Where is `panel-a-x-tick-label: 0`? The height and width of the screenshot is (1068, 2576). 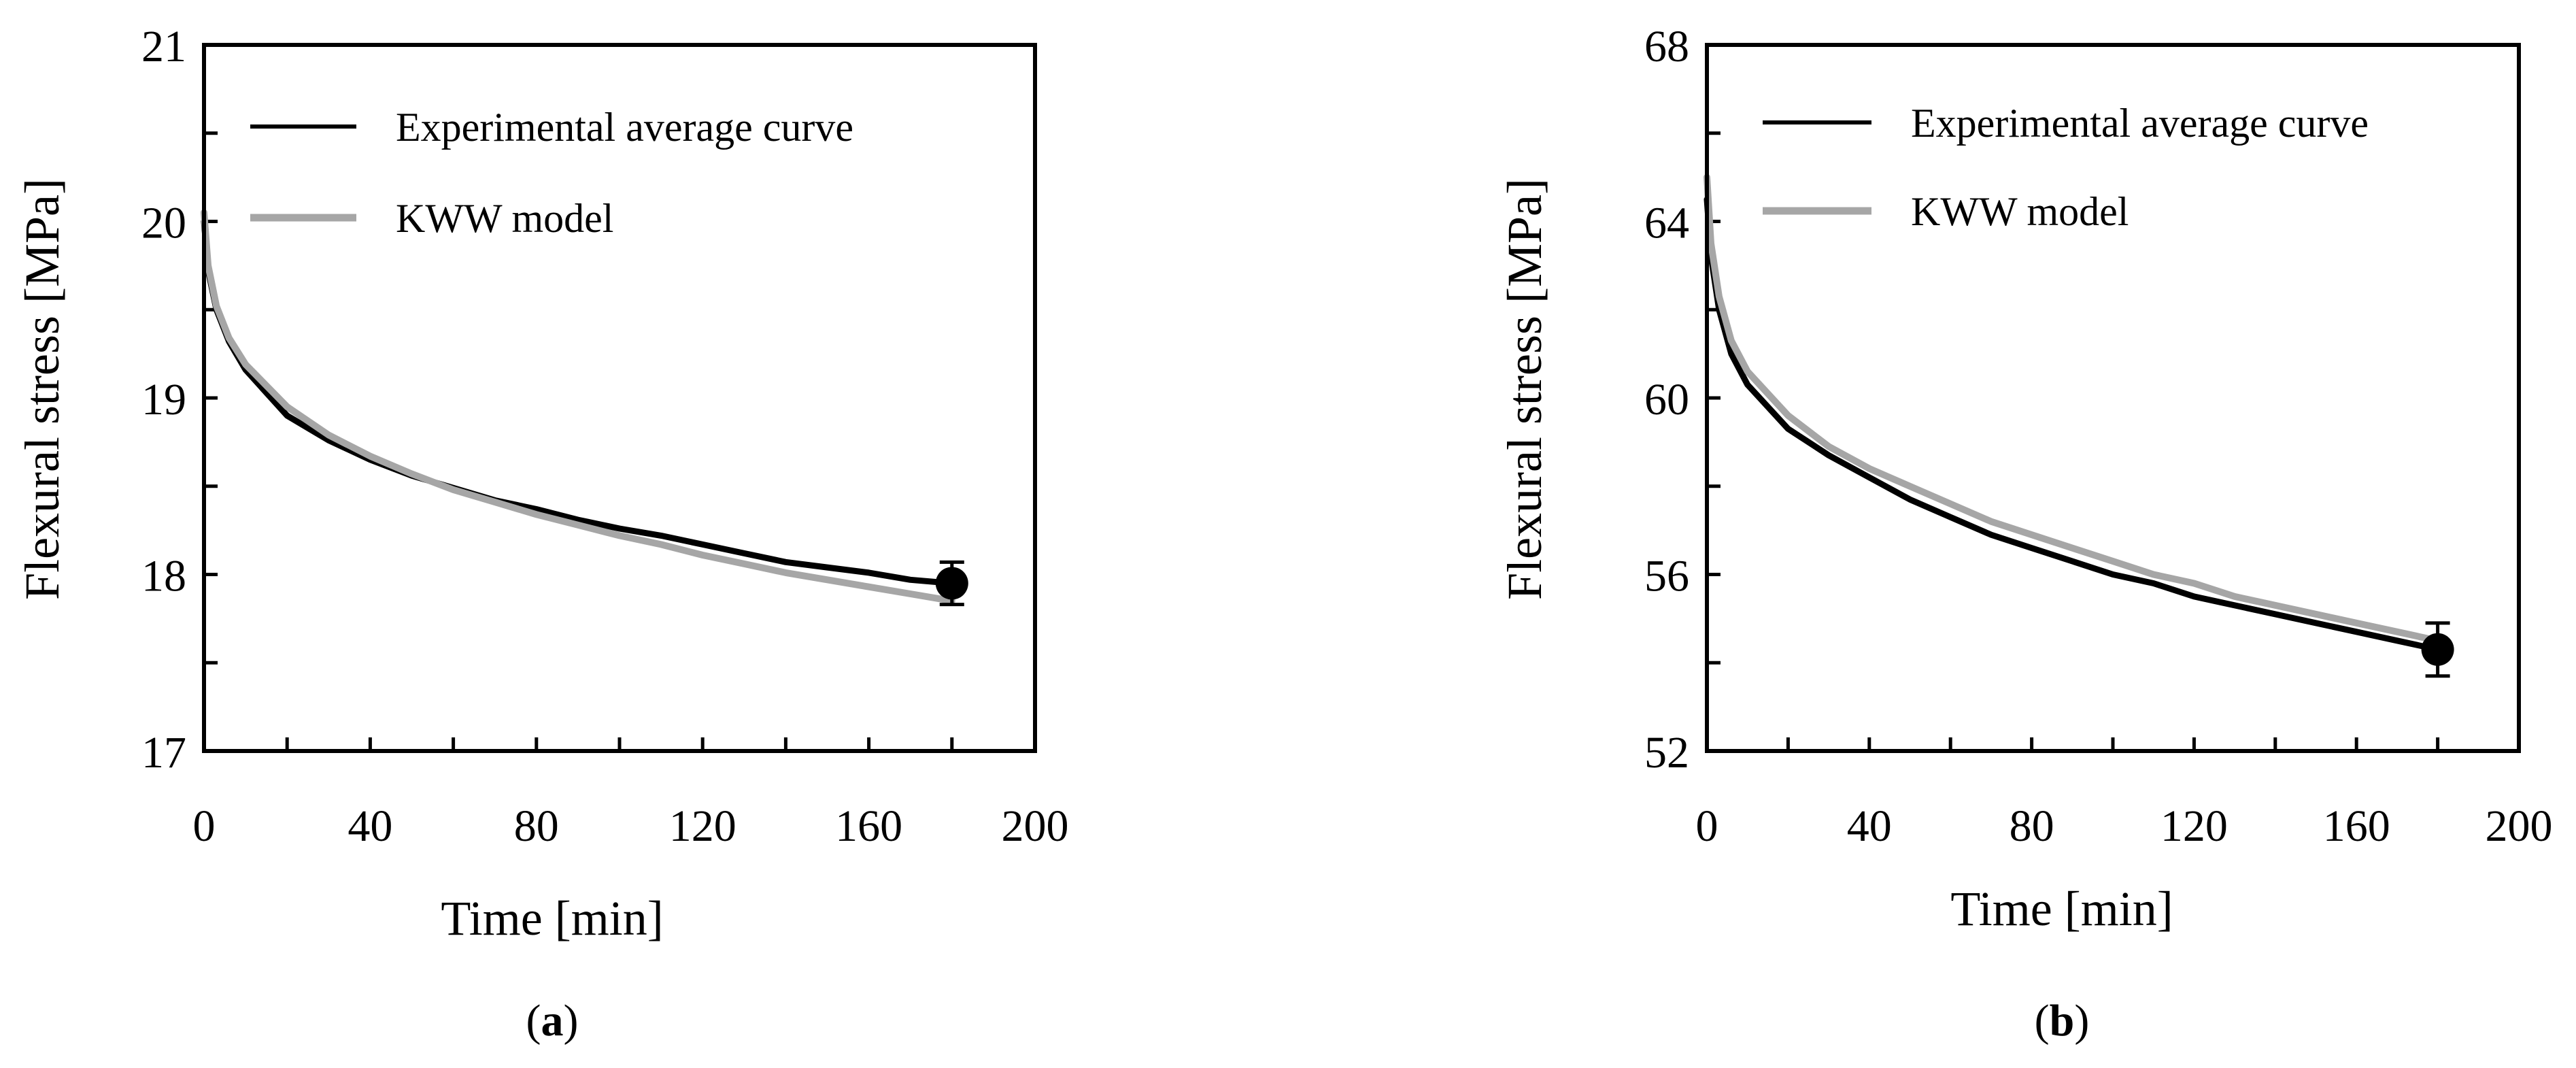
panel-a-x-tick-label: 0 is located at coordinates (204, 826).